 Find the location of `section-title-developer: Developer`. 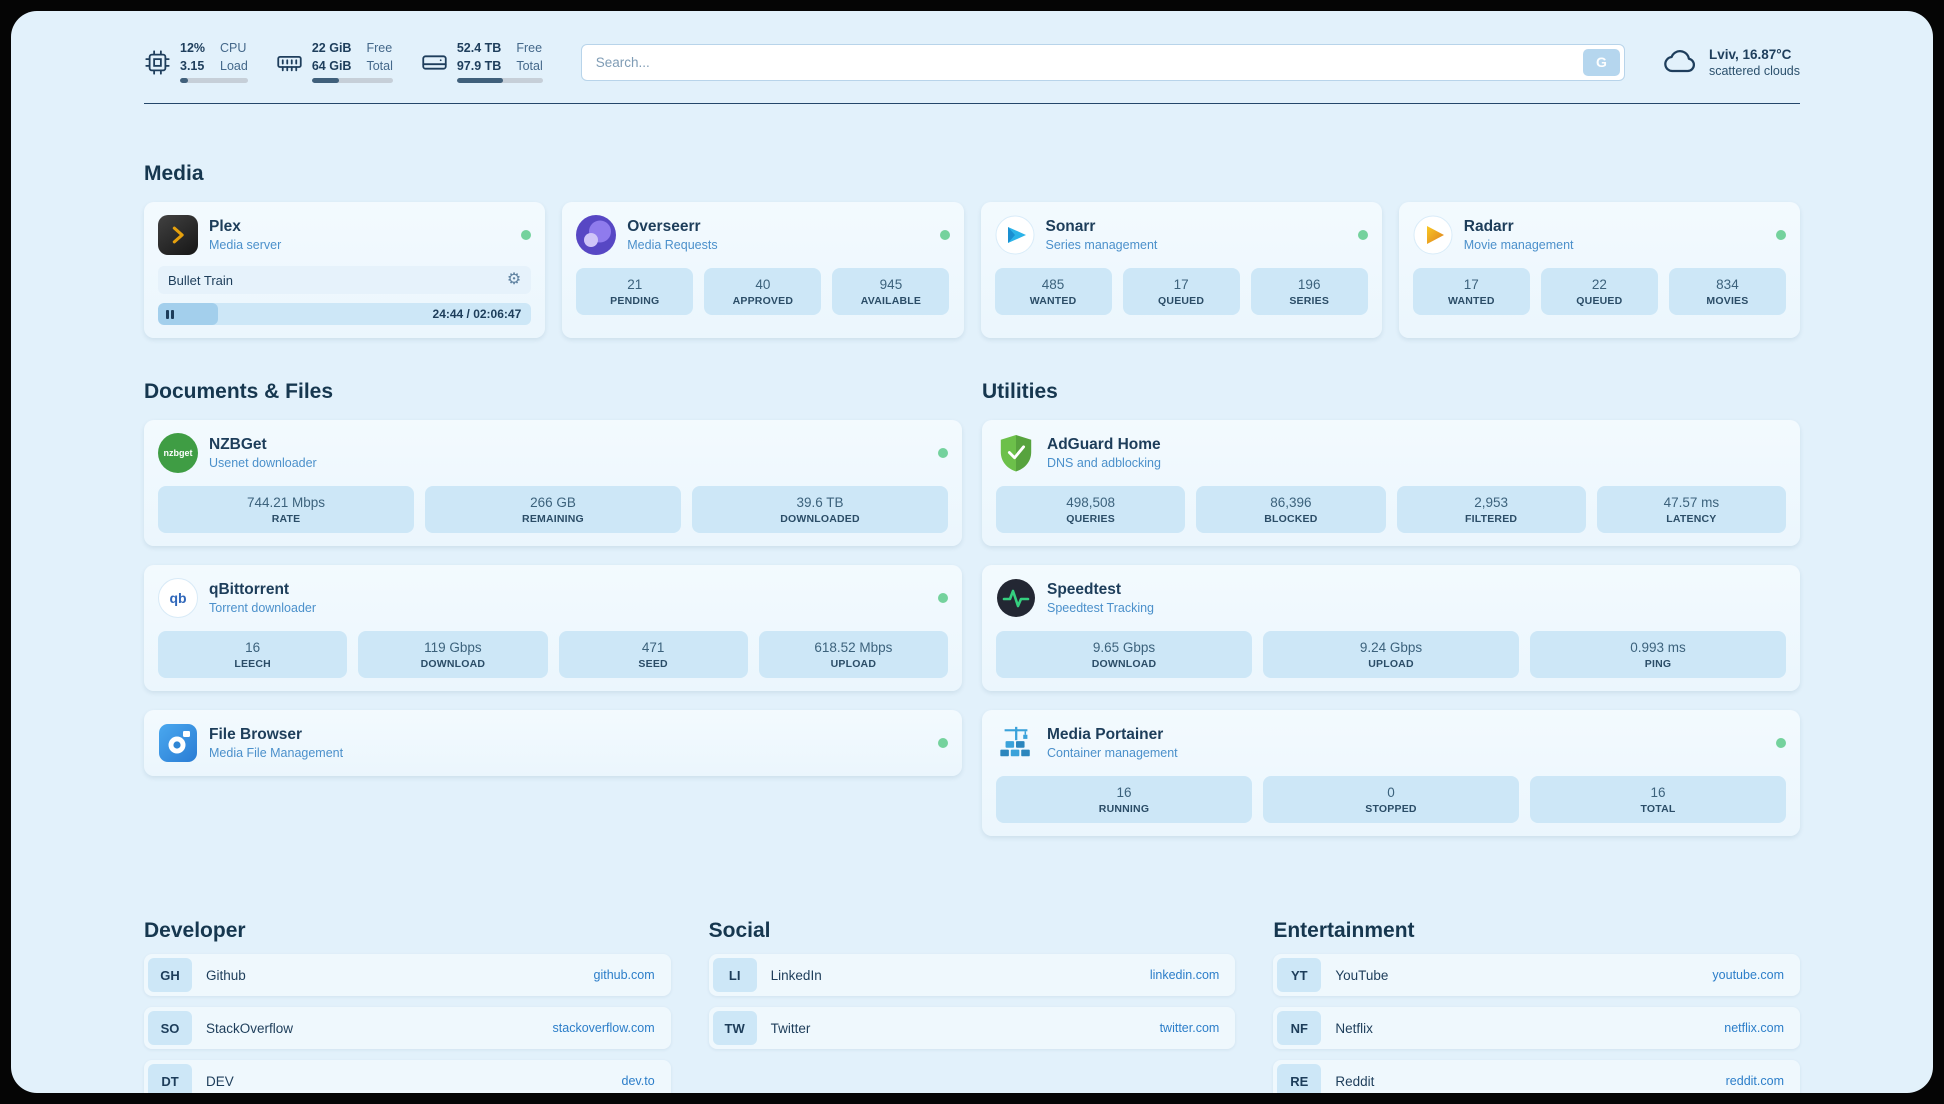

section-title-developer: Developer is located at coordinates (195, 931).